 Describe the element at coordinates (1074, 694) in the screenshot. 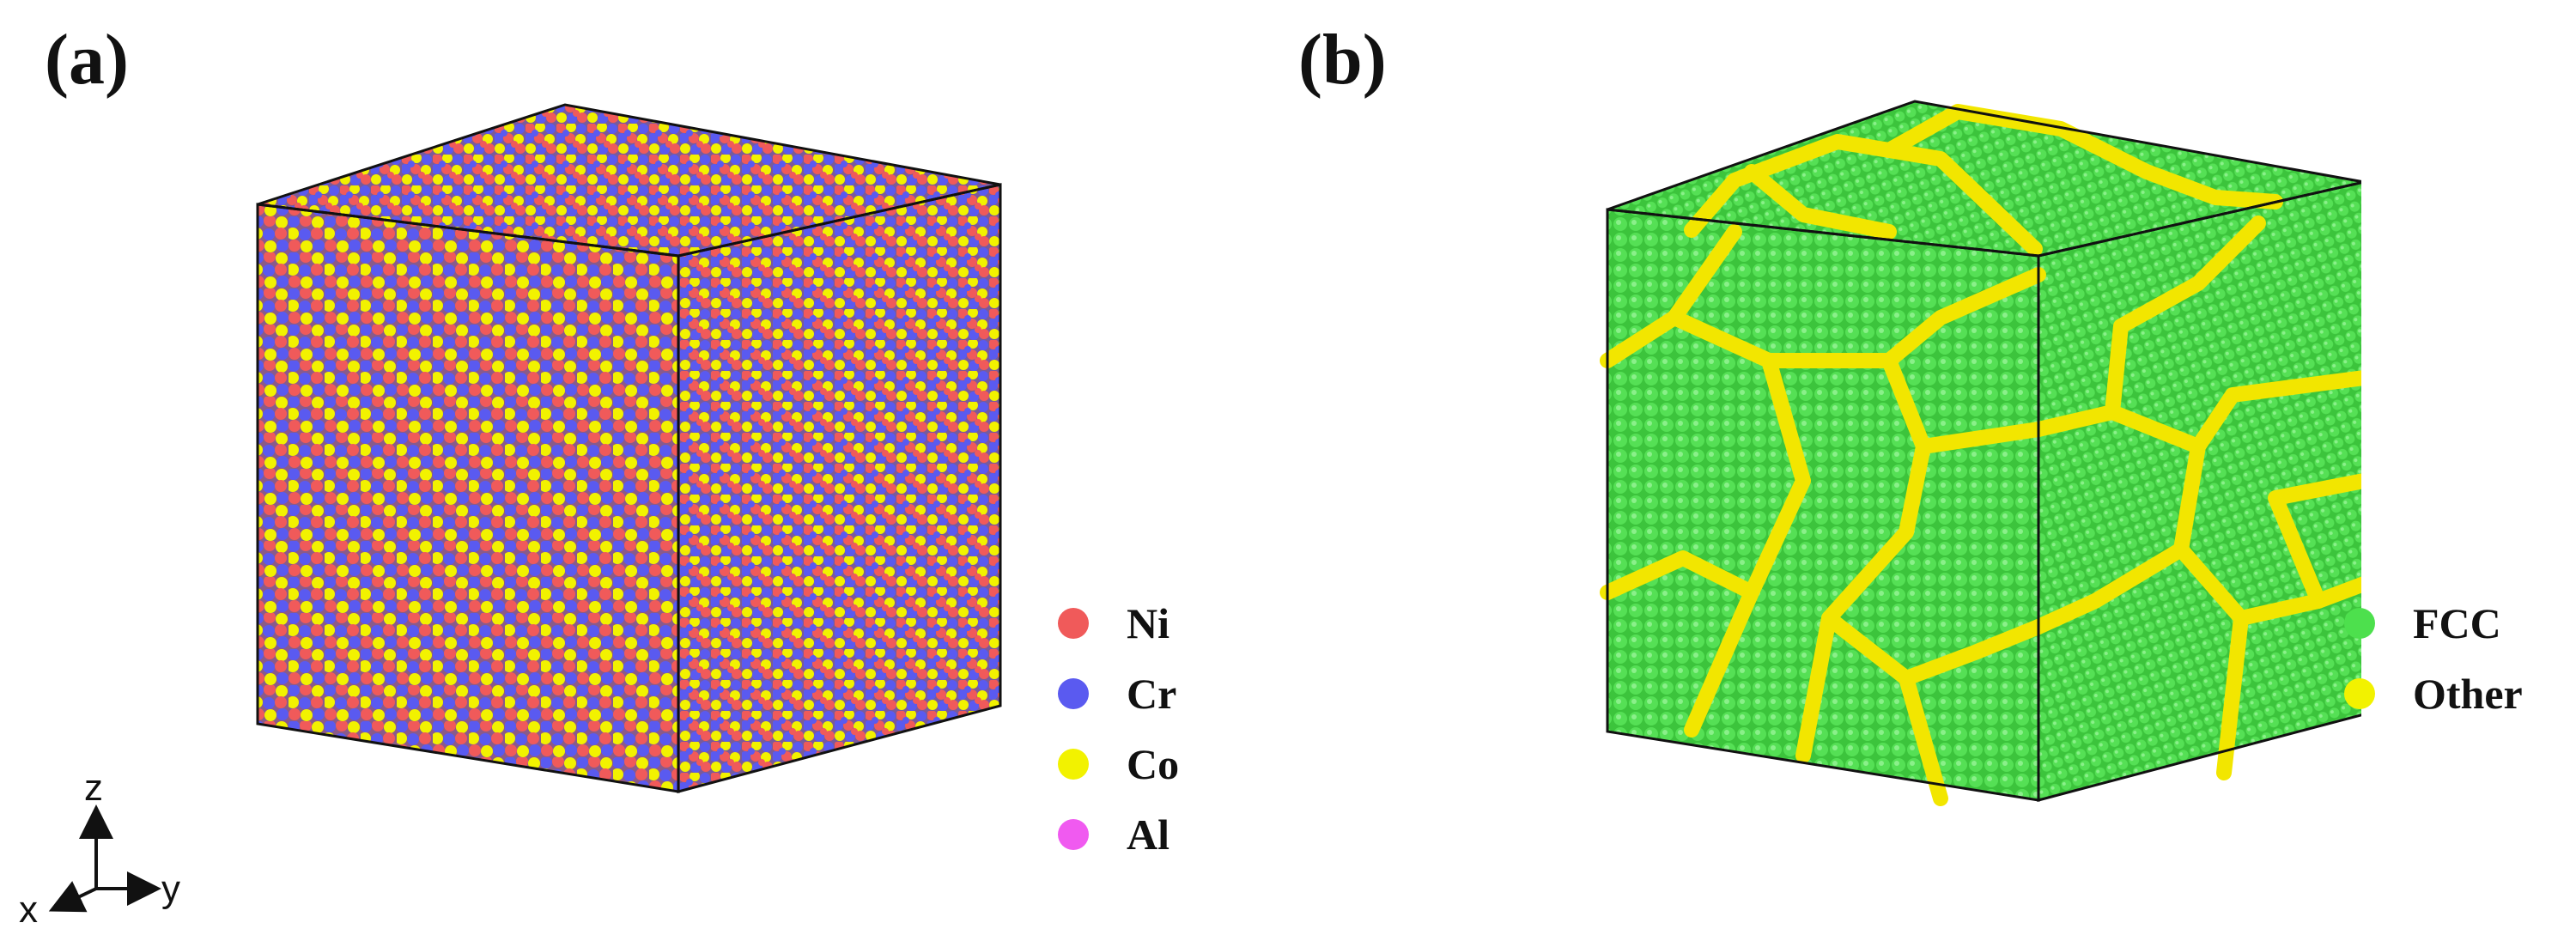

I see `cr-swatch-icon` at that location.